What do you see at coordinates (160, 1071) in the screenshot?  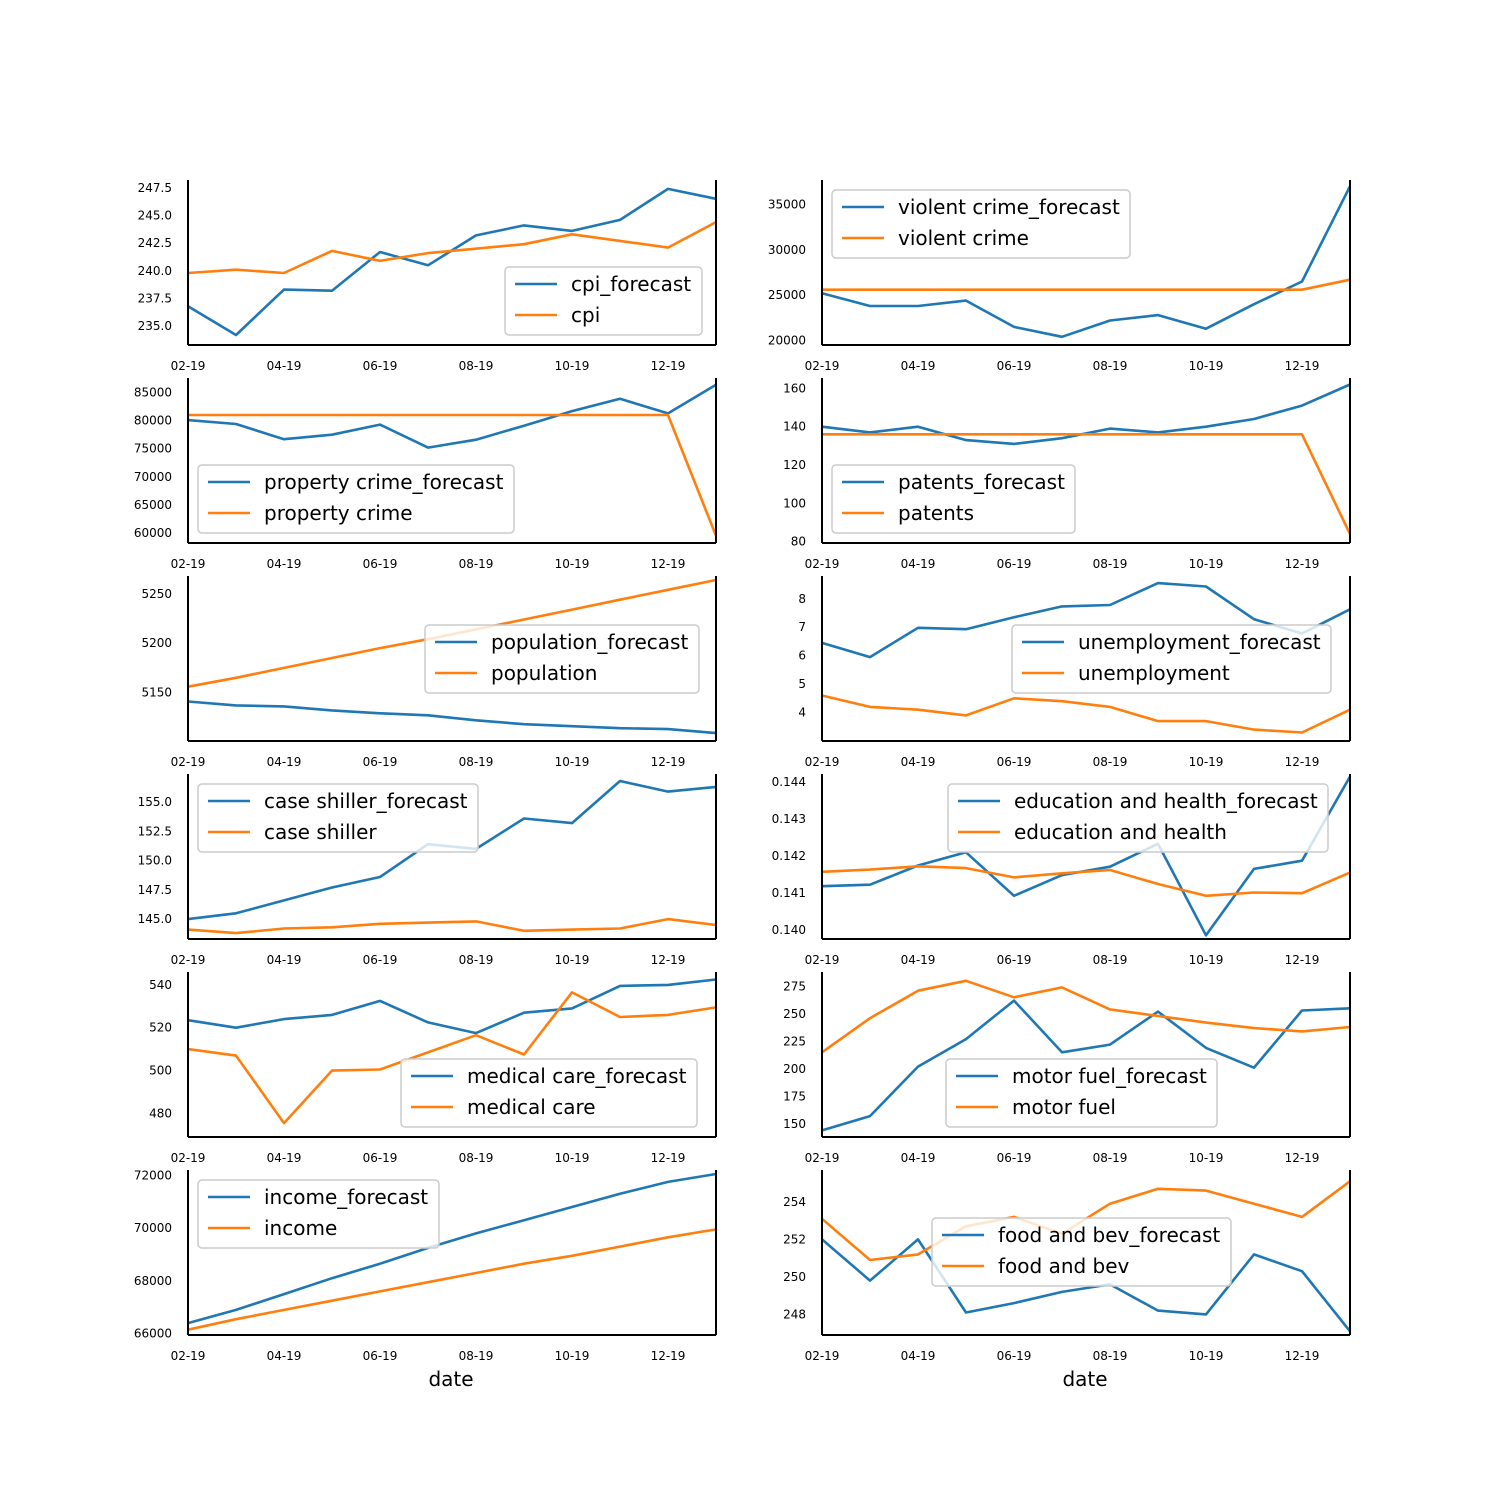 I see `y-tick-label: 500` at bounding box center [160, 1071].